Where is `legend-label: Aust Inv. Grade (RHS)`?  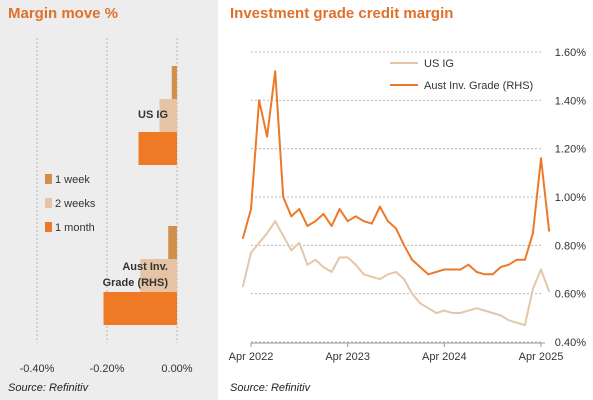
legend-label: Aust Inv. Grade (RHS) is located at coordinates (478, 86).